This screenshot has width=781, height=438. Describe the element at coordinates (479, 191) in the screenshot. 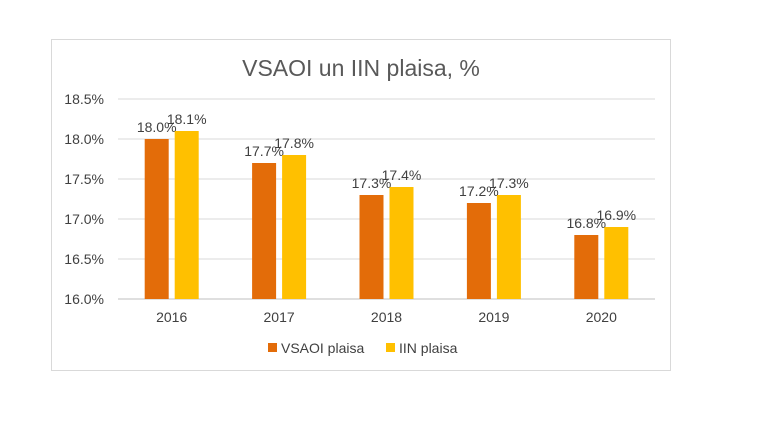

I see `data-label: 17.2%` at that location.